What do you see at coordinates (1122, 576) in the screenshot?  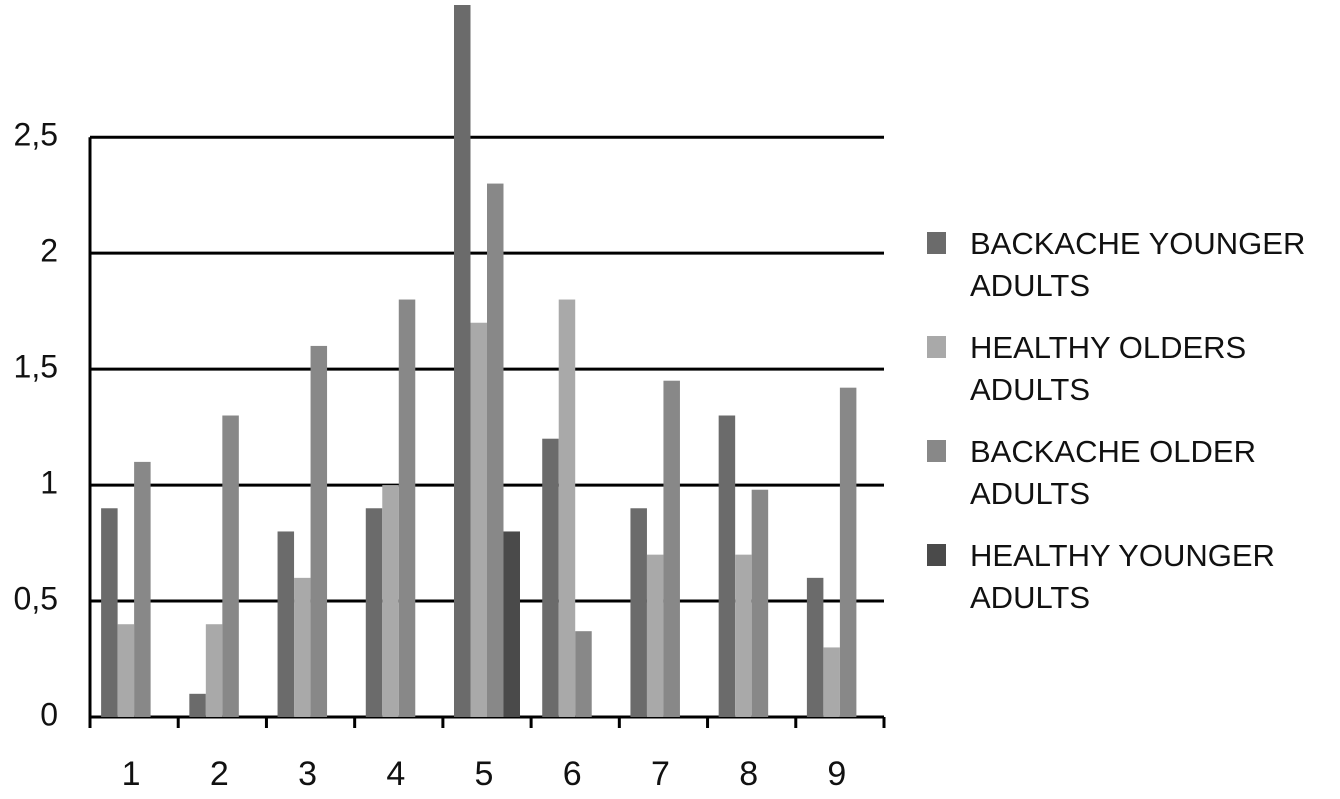 I see `legend-label: HEALTHY YOUNGER ADULTS` at bounding box center [1122, 576].